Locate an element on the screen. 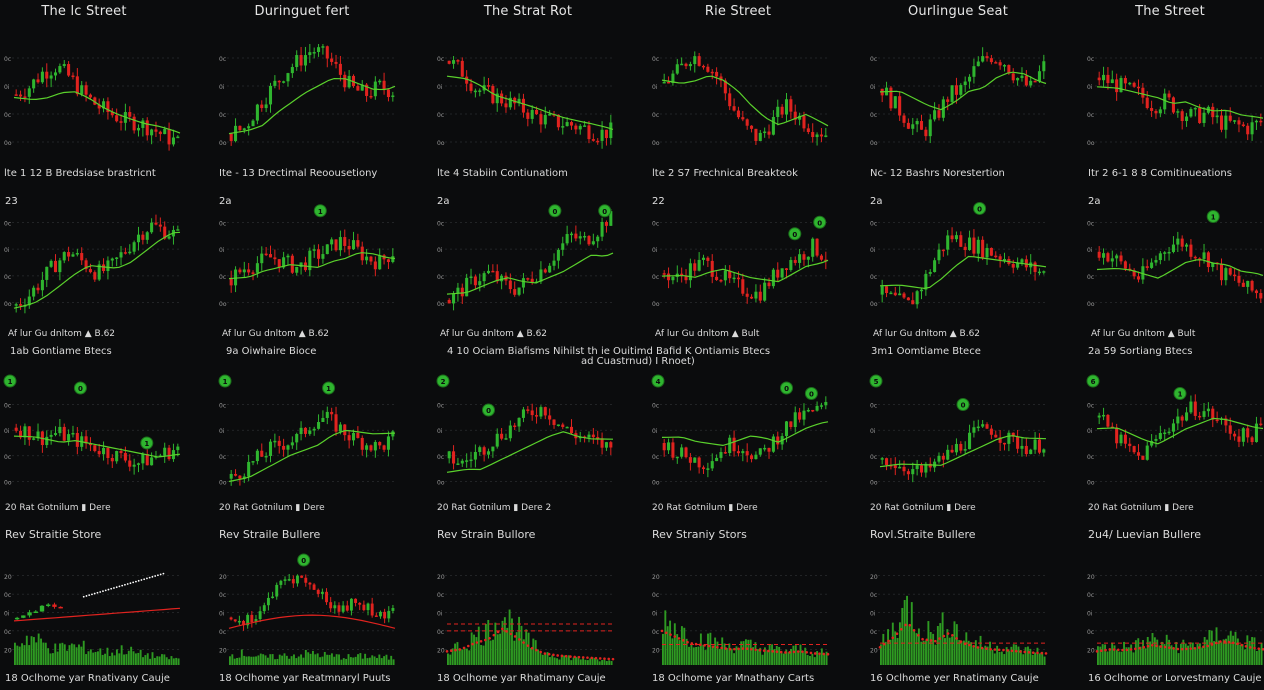 The width and height of the screenshot is (1264, 690). signal-badge-label: 2 is located at coordinates (443, 382).